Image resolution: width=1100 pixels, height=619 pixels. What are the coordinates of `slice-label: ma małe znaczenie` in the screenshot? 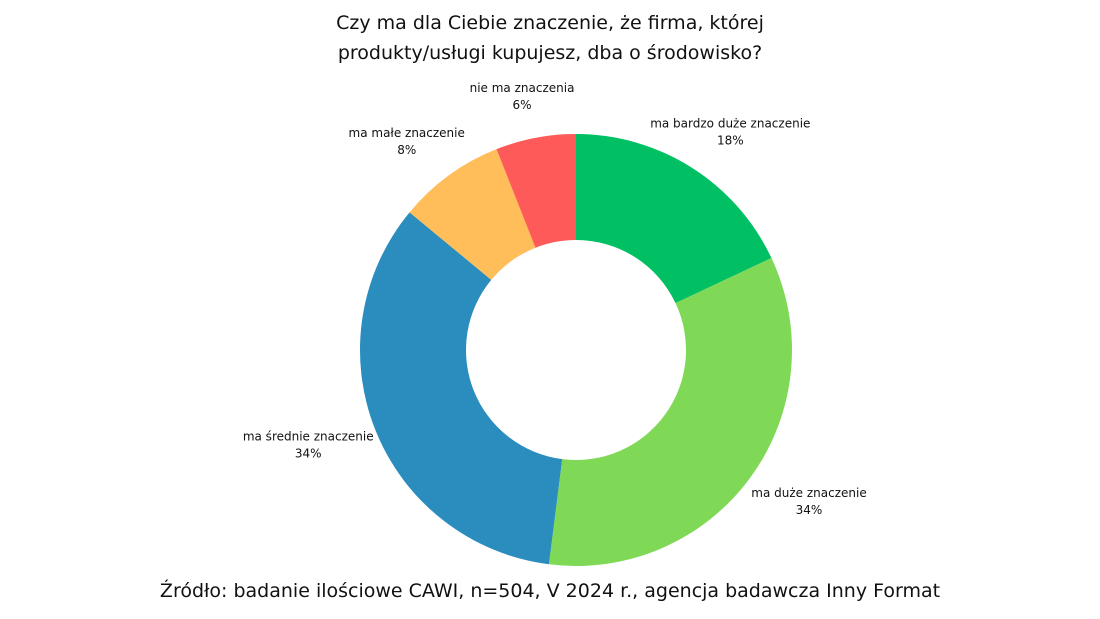 It's located at (407, 133).